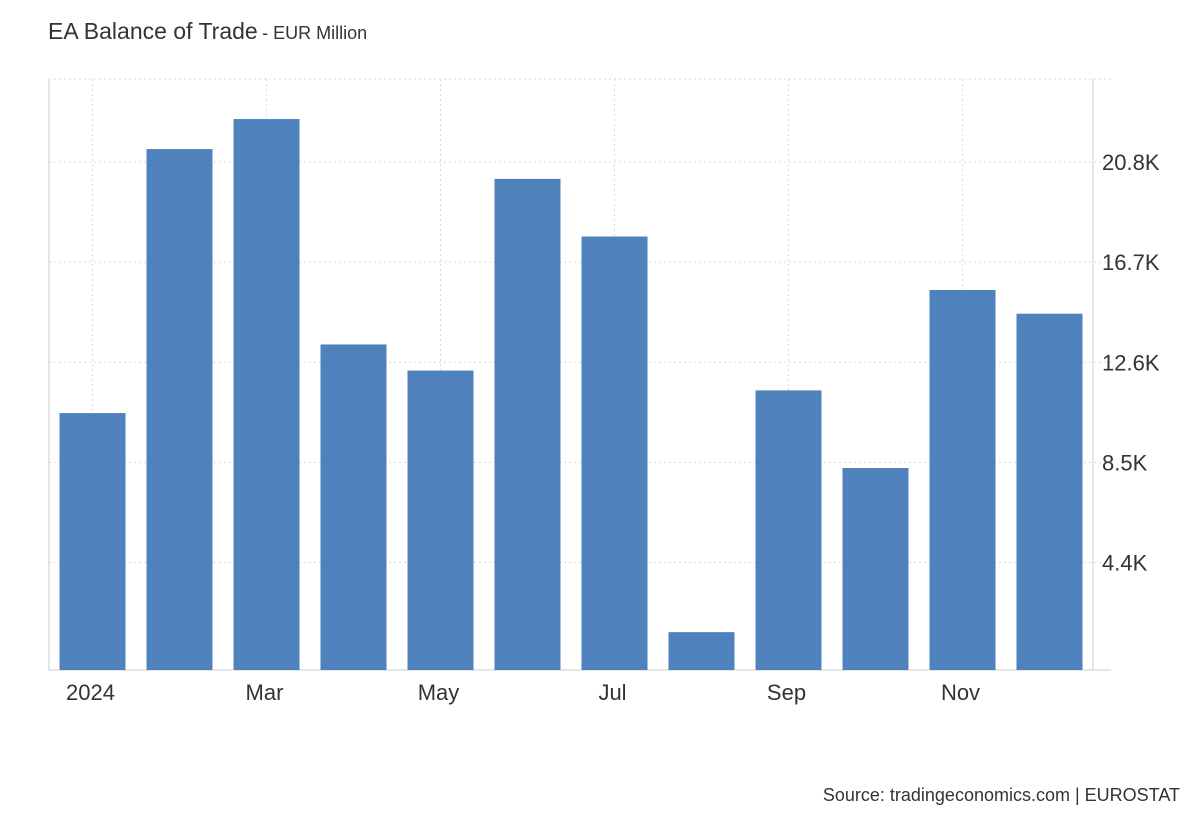 The image size is (1200, 820). Describe the element at coordinates (1001, 795) in the screenshot. I see `source-note: Source: tradingeconomics.com | EUROSTAT` at that location.